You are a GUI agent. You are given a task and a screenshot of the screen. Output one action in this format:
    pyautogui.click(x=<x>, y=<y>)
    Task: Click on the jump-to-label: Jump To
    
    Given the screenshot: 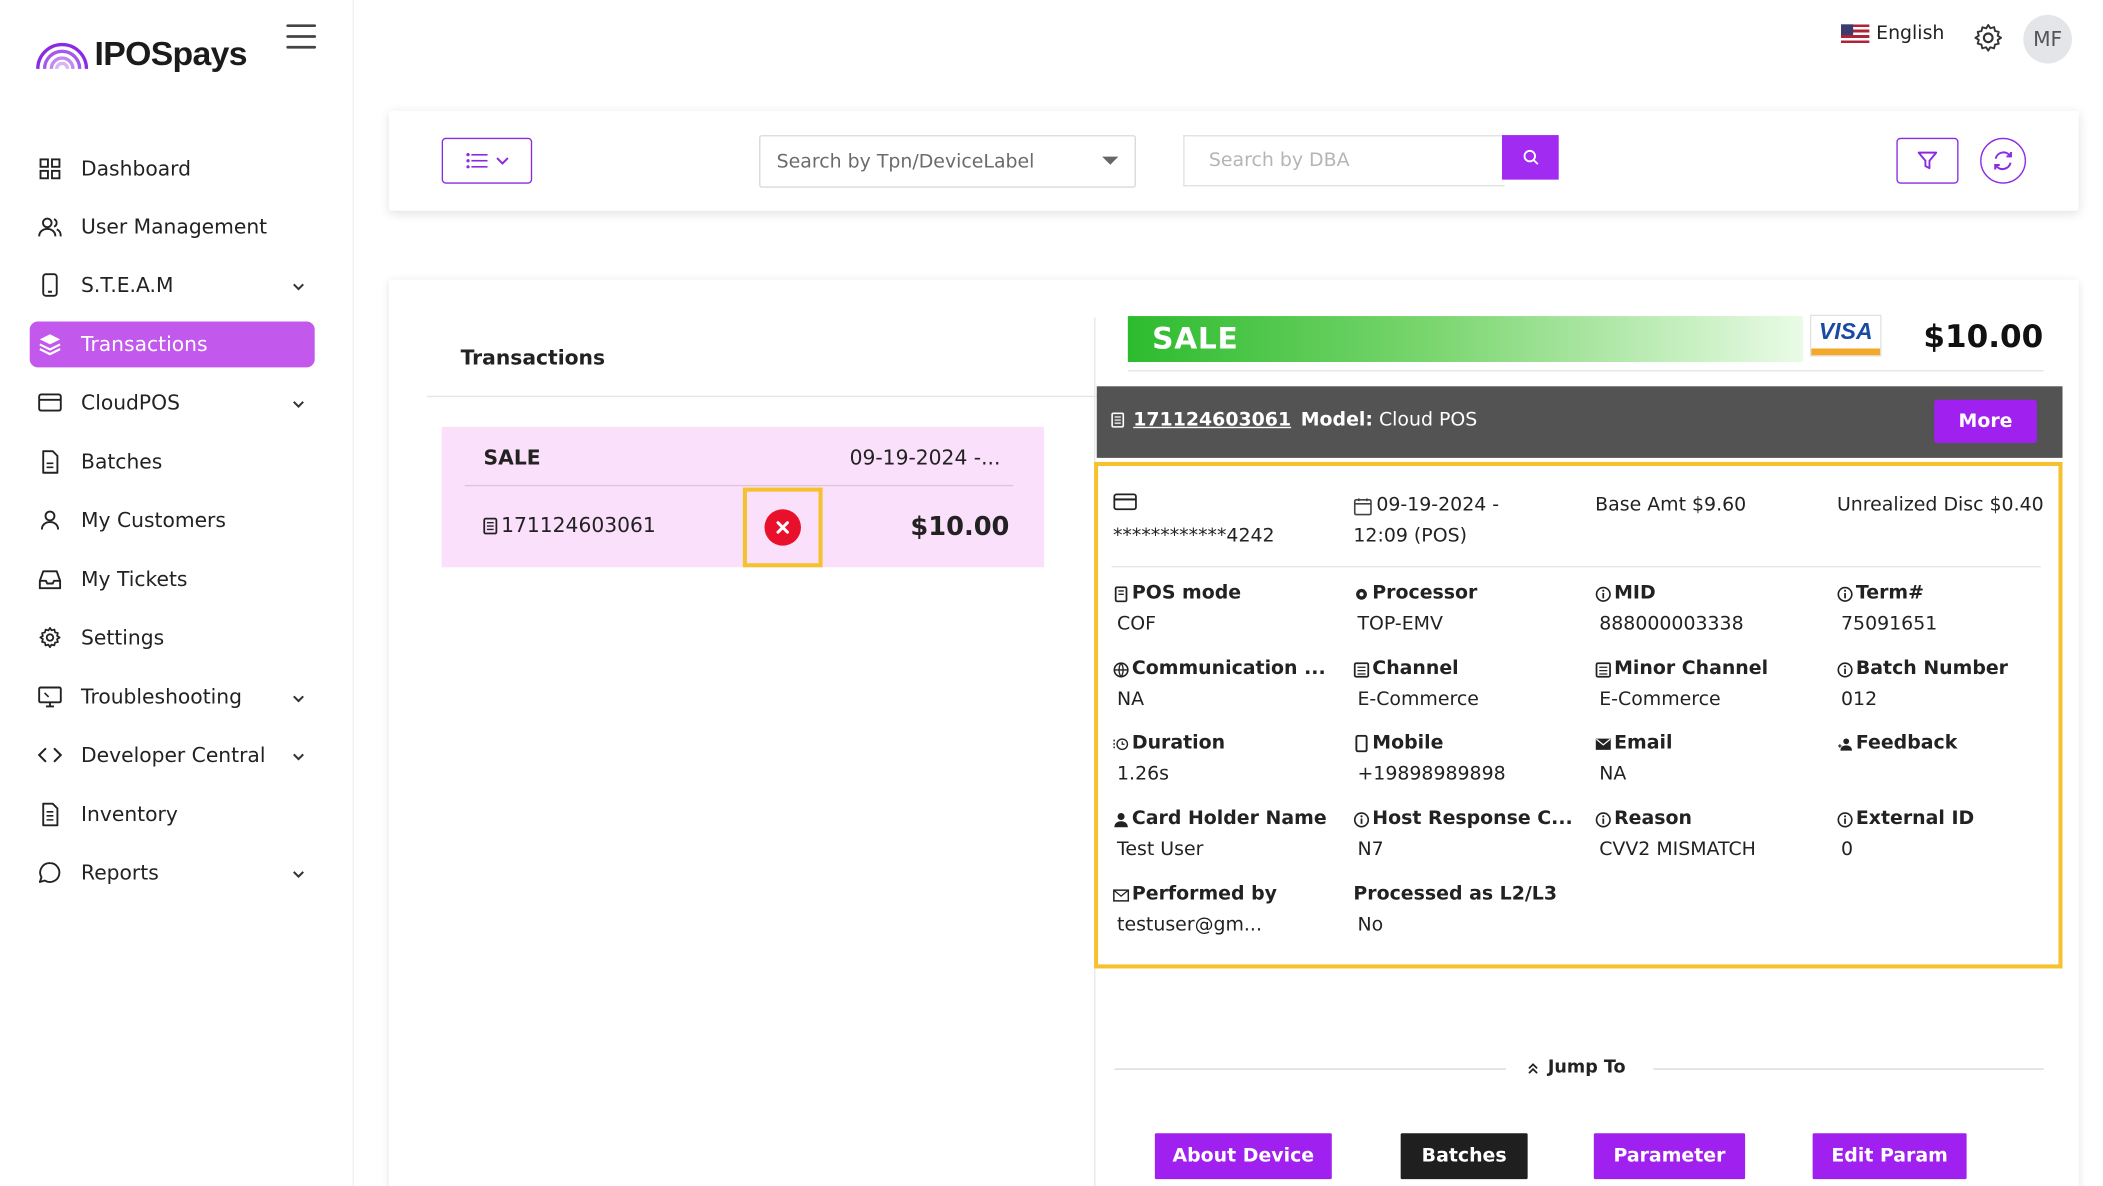 What is the action you would take?
    pyautogui.click(x=1586, y=1067)
    